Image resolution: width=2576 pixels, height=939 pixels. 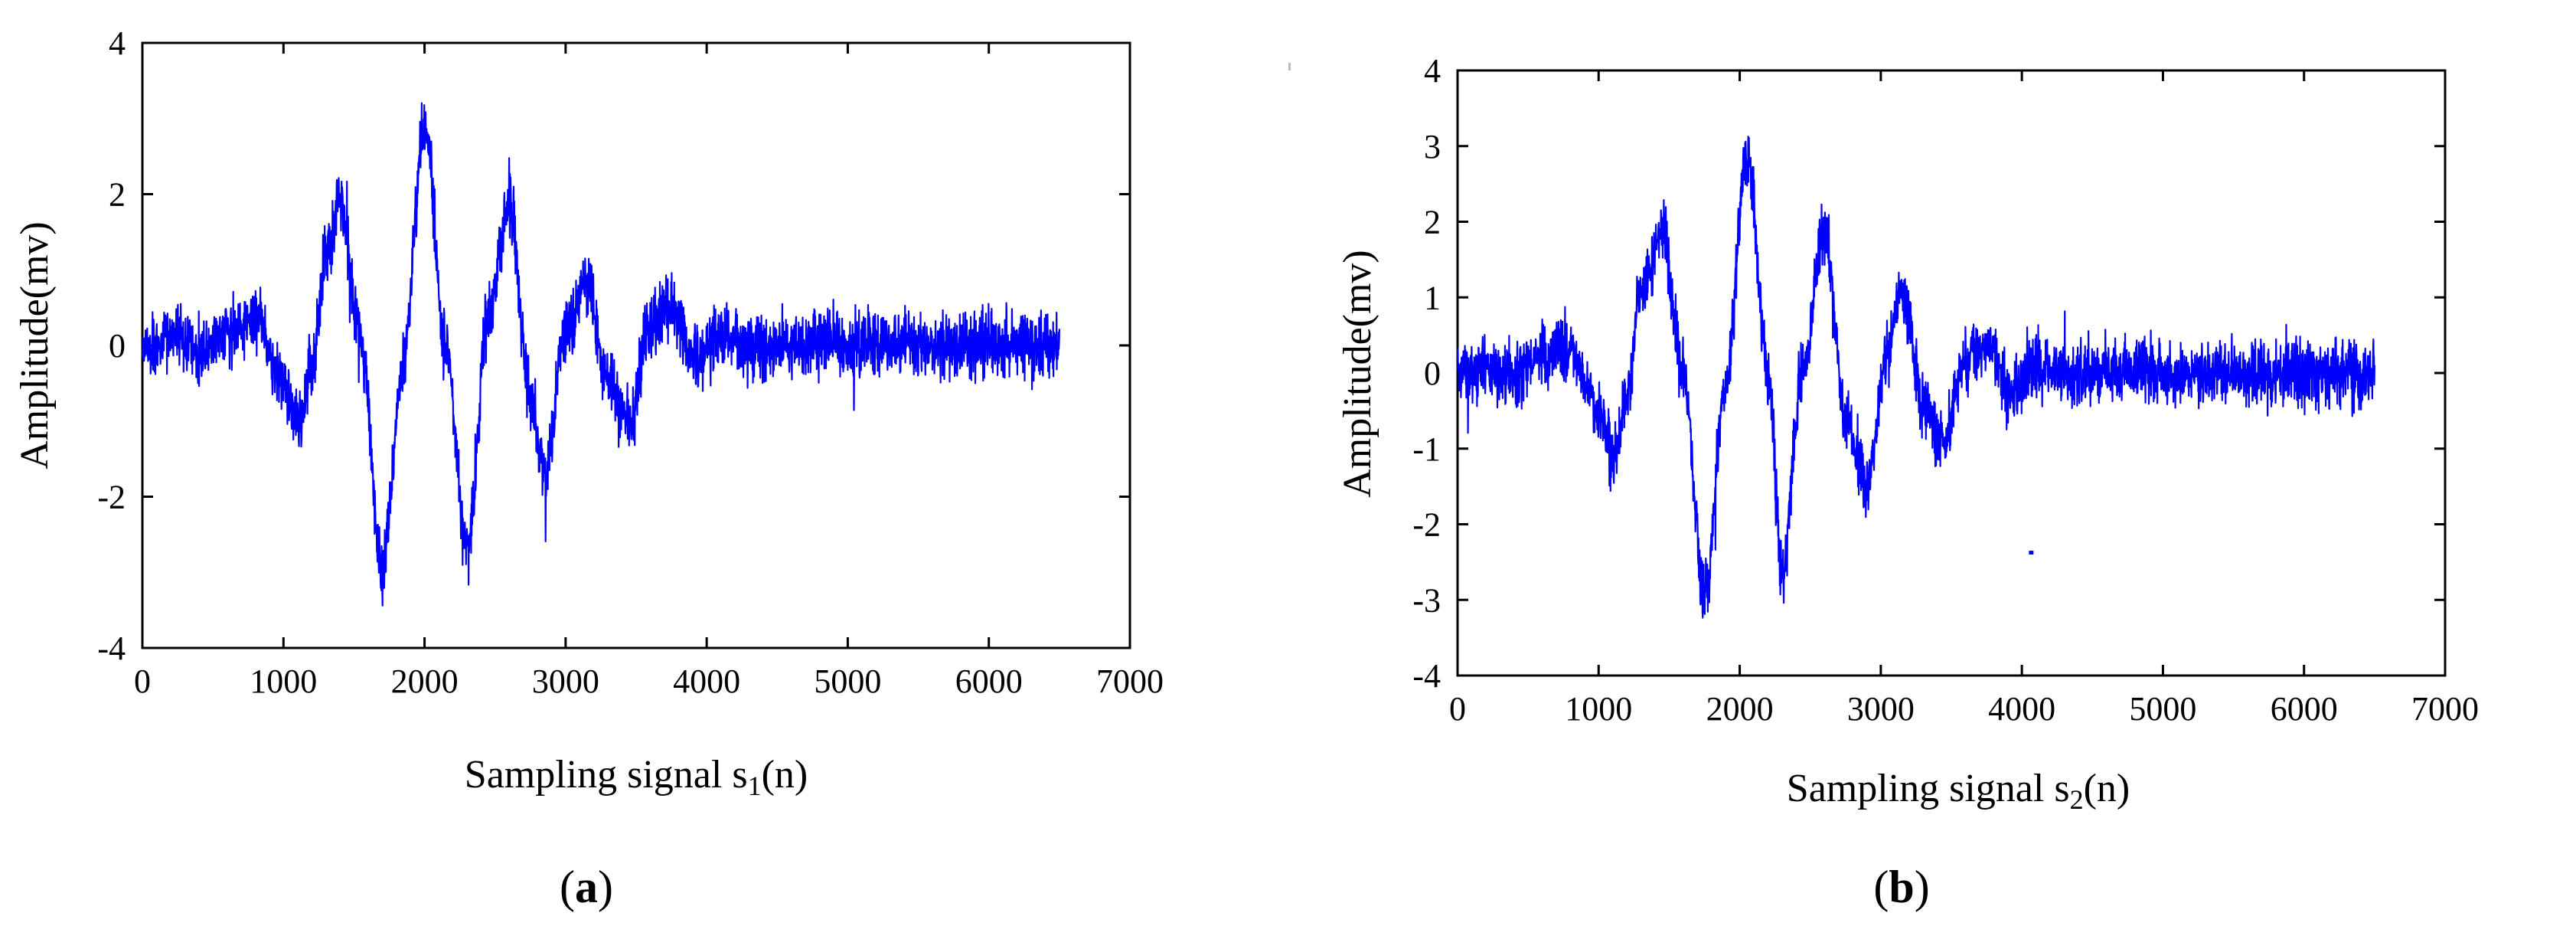 I want to click on y-tick-label: -3, so click(x=1426, y=600).